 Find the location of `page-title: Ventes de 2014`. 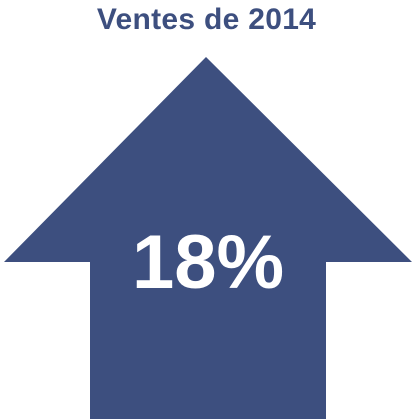

page-title: Ventes de 2014 is located at coordinates (206, 19).